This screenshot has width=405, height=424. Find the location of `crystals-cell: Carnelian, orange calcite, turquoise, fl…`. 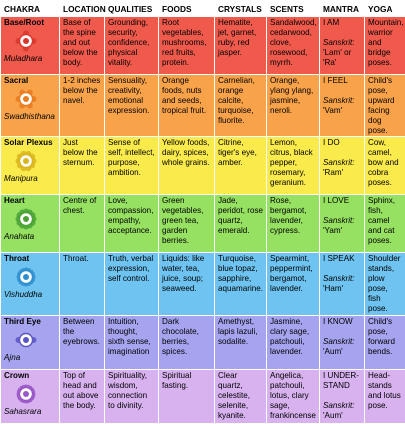

crystals-cell: Carnelian, orange calcite, turquoise, fl… is located at coordinates (241, 106).